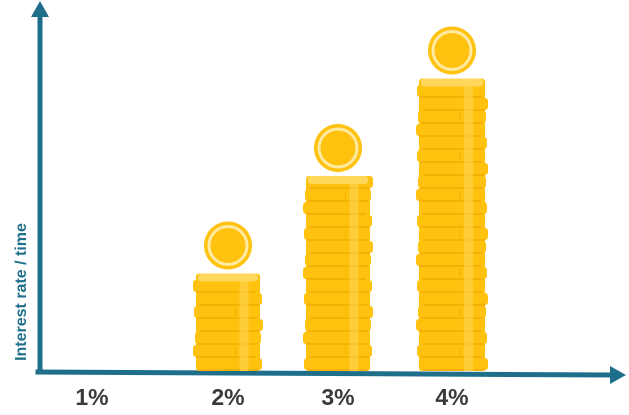 This screenshot has width=629, height=415. What do you see at coordinates (227, 397) in the screenshot?
I see `x-tick-label: 2%` at bounding box center [227, 397].